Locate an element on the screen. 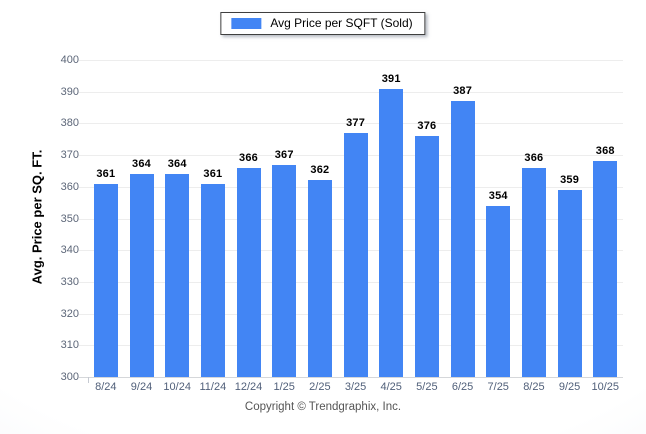 The height and width of the screenshot is (434, 646). y-axis-tick-label: 300 is located at coordinates (69, 377).